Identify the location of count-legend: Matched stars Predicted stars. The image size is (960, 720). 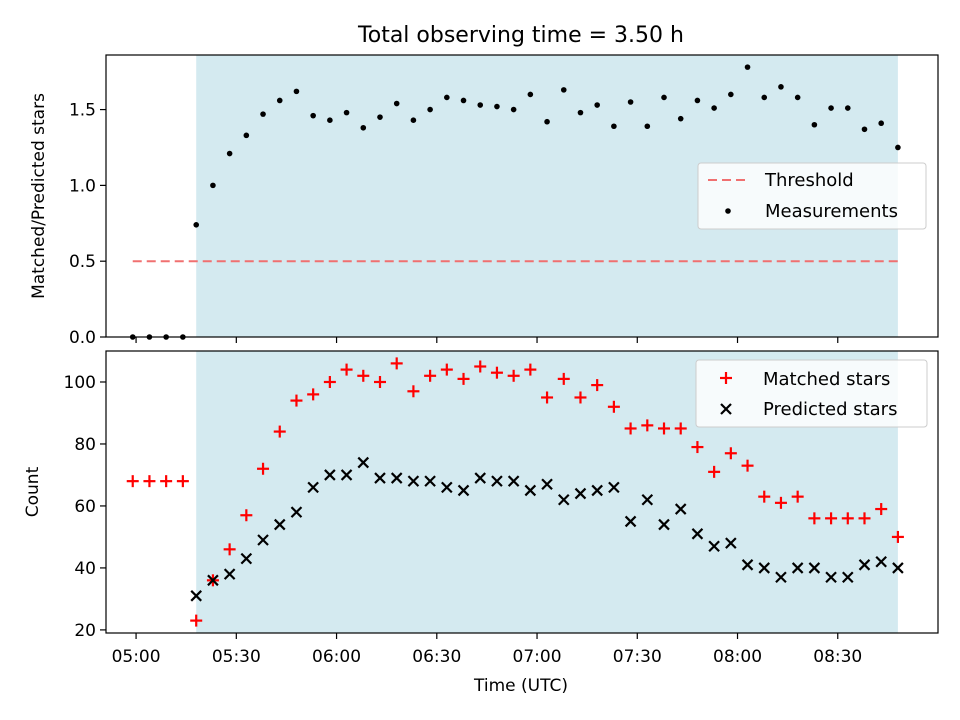
(811, 393).